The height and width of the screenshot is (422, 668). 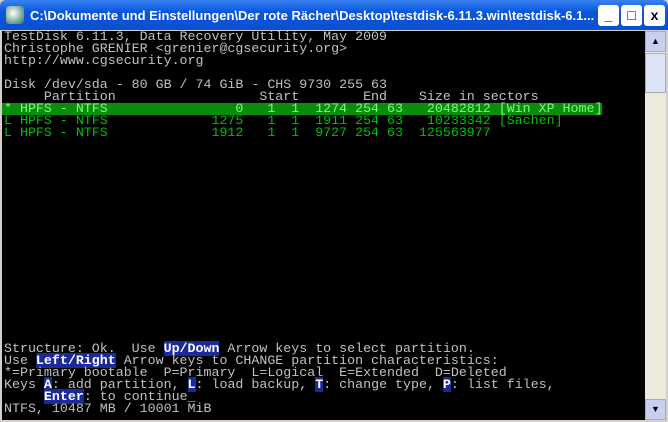 What do you see at coordinates (75, 360) in the screenshot?
I see `key-left-right: Left/Right` at bounding box center [75, 360].